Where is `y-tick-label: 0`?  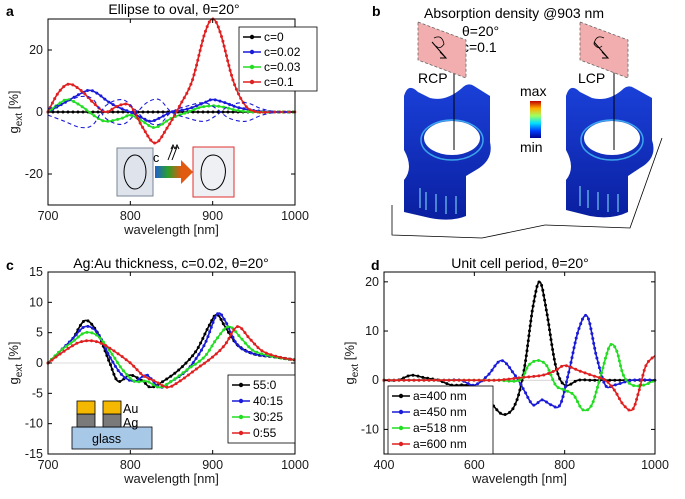 y-tick-label: 0 is located at coordinates (39, 112).